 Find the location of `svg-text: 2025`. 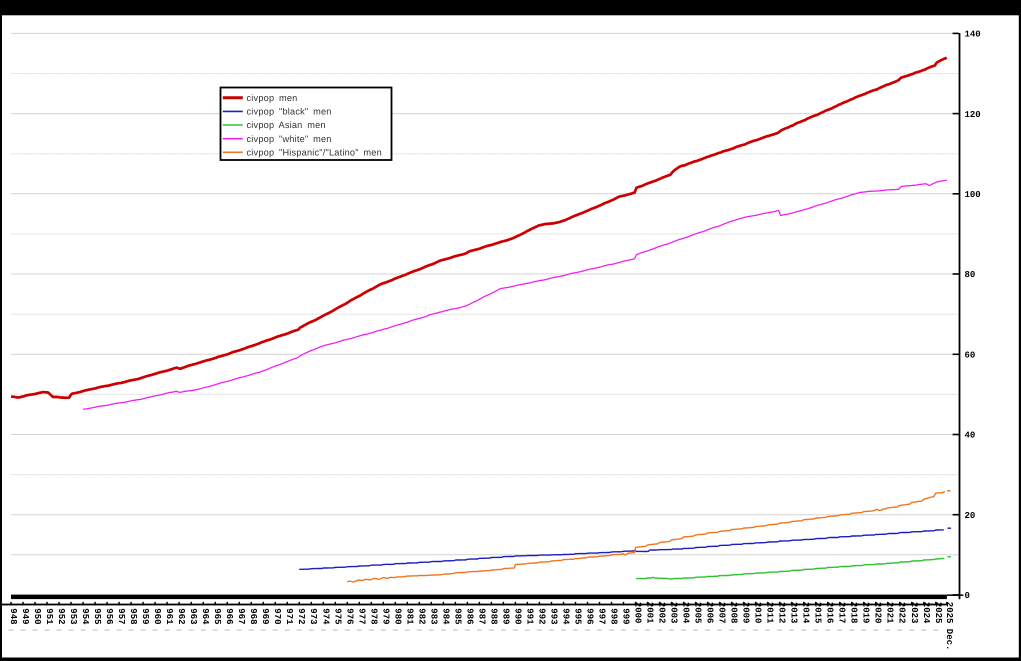

svg-text: 2025 is located at coordinates (938, 613).